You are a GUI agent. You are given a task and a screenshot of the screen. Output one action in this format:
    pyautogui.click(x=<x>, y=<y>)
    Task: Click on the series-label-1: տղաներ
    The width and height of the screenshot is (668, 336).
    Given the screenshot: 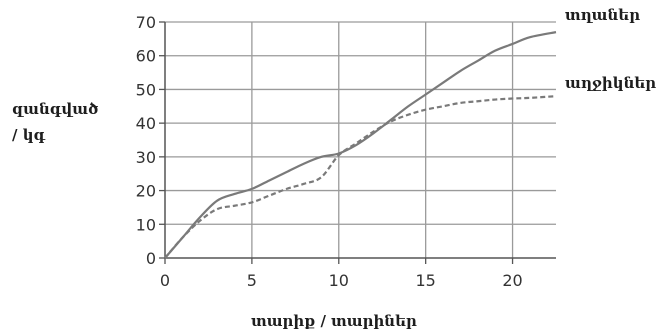 What is the action you would take?
    pyautogui.click(x=602, y=15)
    